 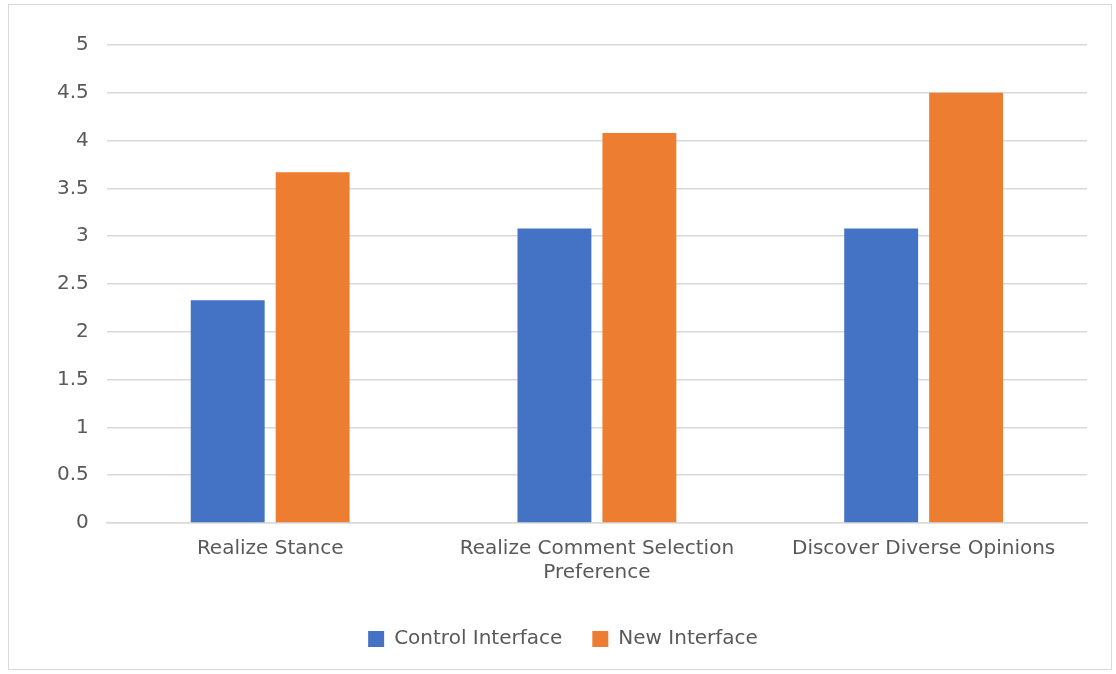 I want to click on y-tick-label: 1, so click(x=82, y=425).